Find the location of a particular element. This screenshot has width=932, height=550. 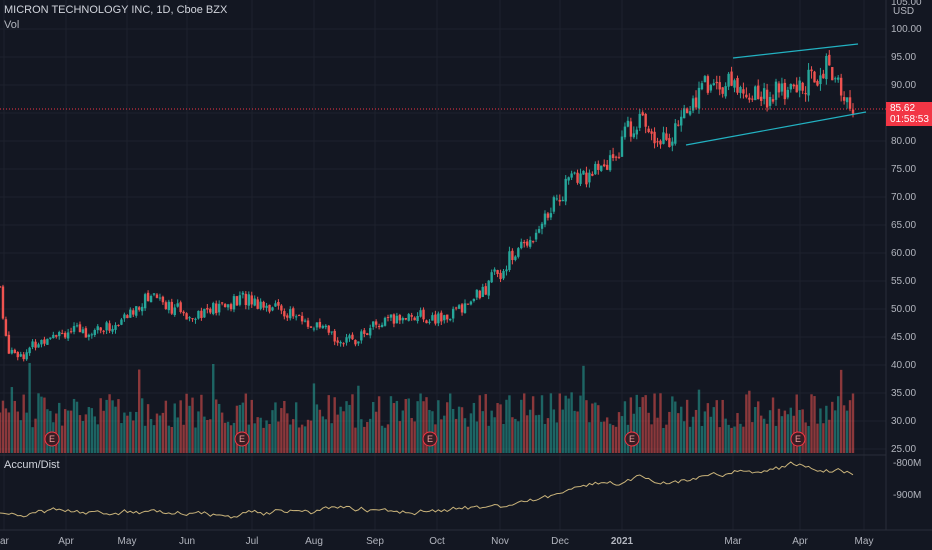

channel-lower-trendline is located at coordinates (776, 128).